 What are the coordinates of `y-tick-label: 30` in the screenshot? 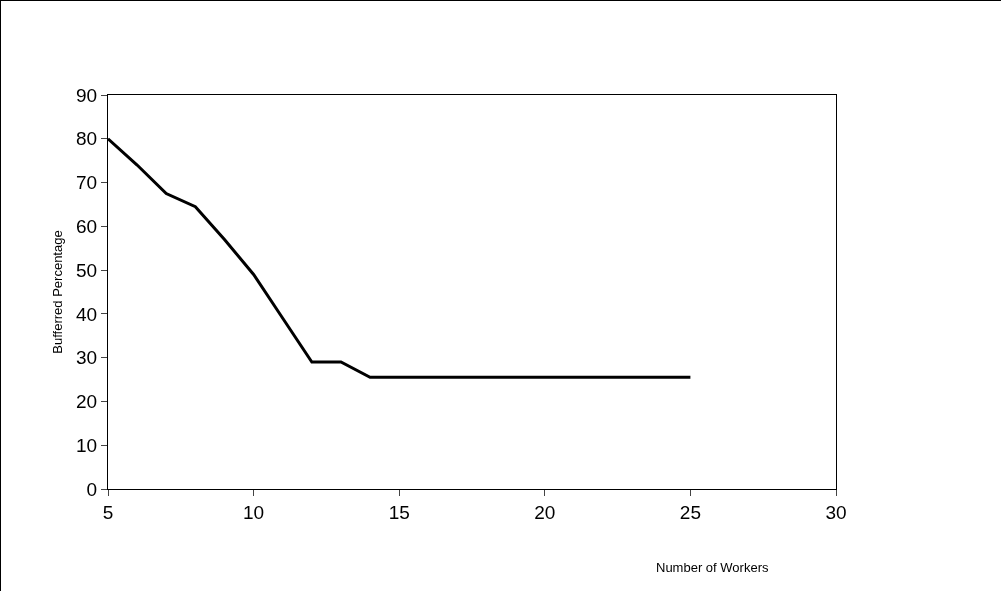 It's located at (87, 358).